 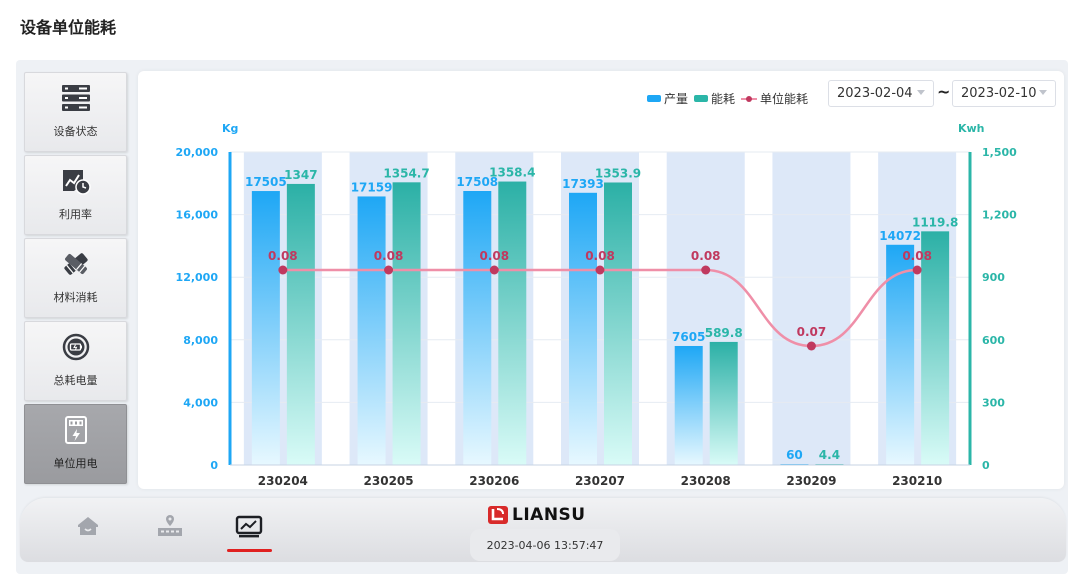 I want to click on battery-circle-icon, so click(x=76, y=347).